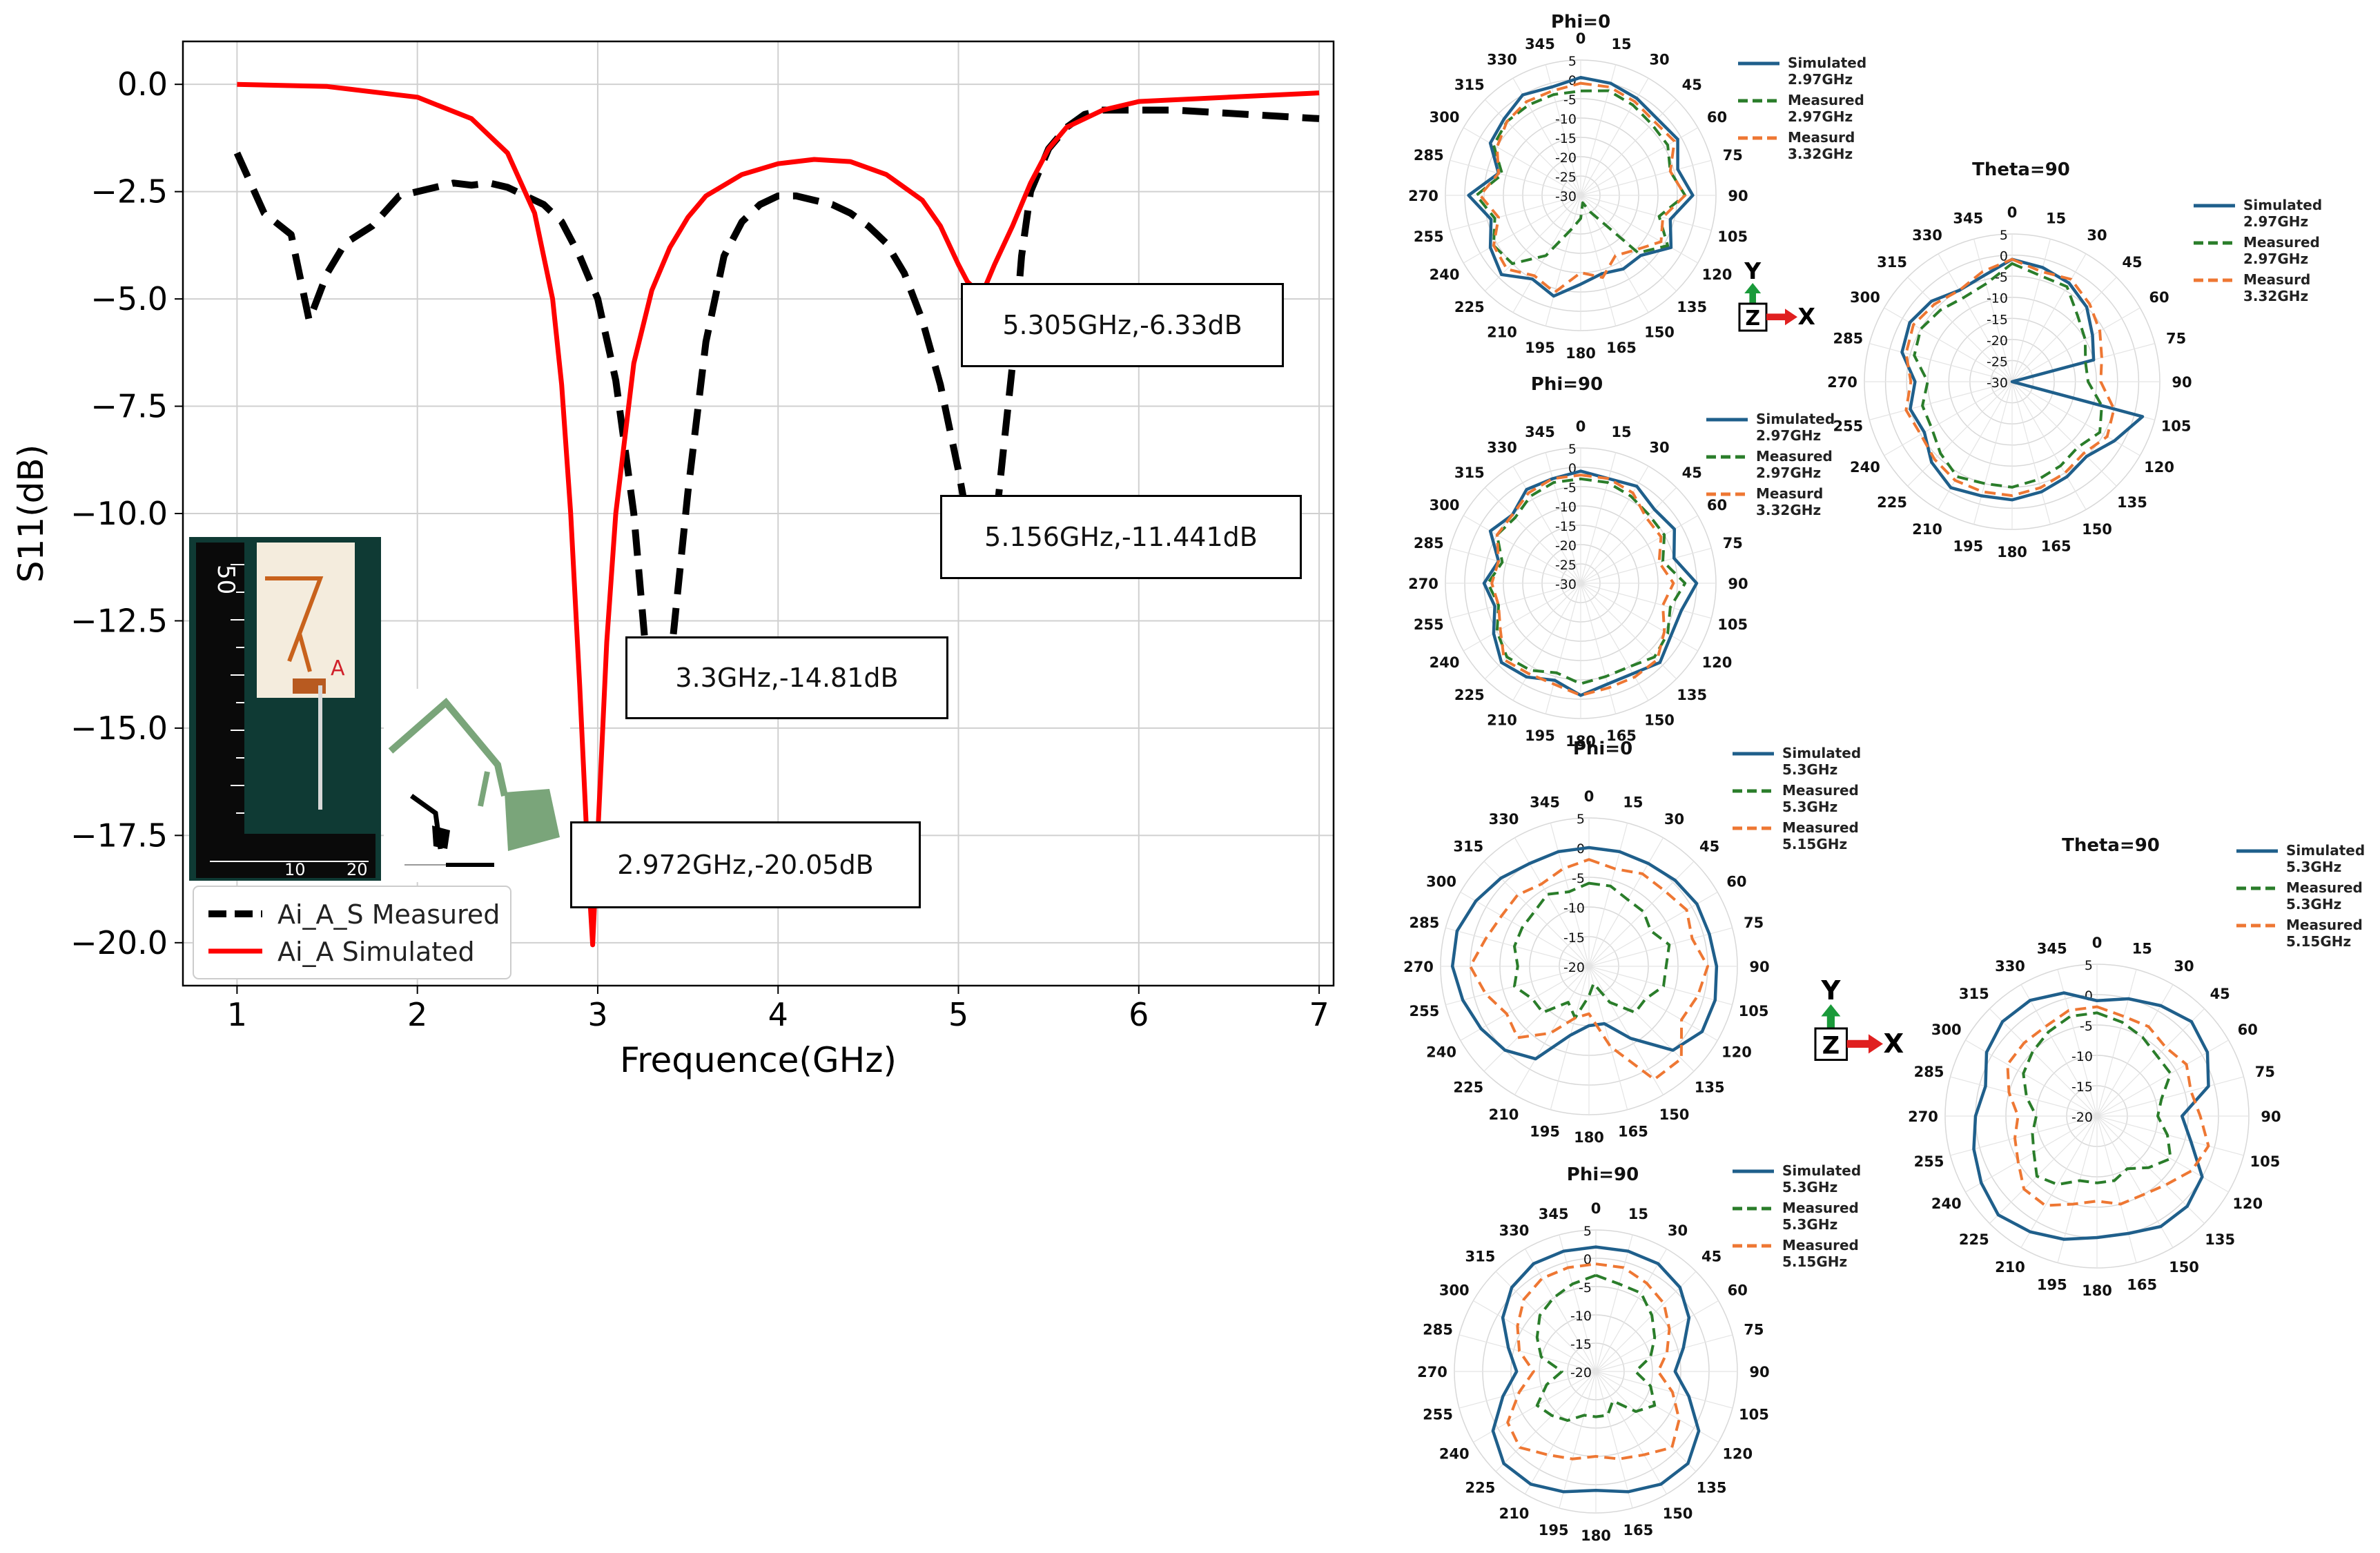  Describe the element at coordinates (2004, 256) in the screenshot. I see `polar-radial-label: 0` at that location.